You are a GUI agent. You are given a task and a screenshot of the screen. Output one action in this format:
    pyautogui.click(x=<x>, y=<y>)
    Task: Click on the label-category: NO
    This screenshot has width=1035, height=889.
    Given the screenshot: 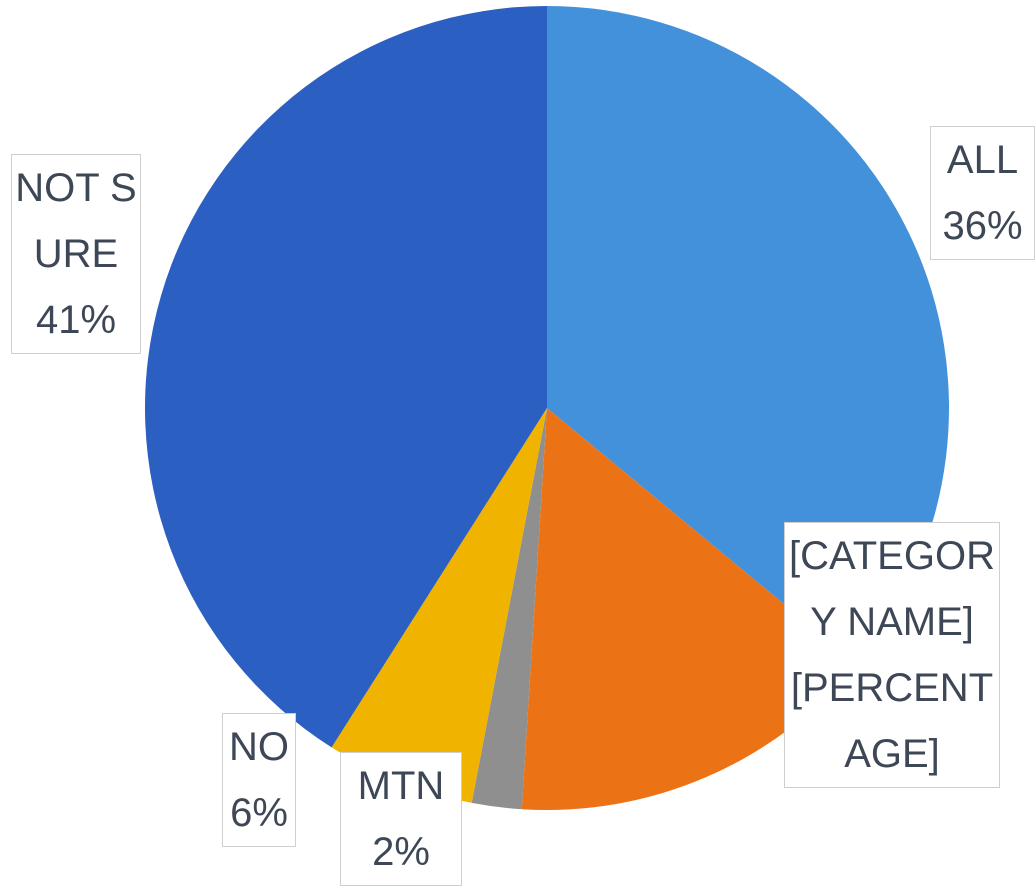 What is the action you would take?
    pyautogui.click(x=259, y=747)
    